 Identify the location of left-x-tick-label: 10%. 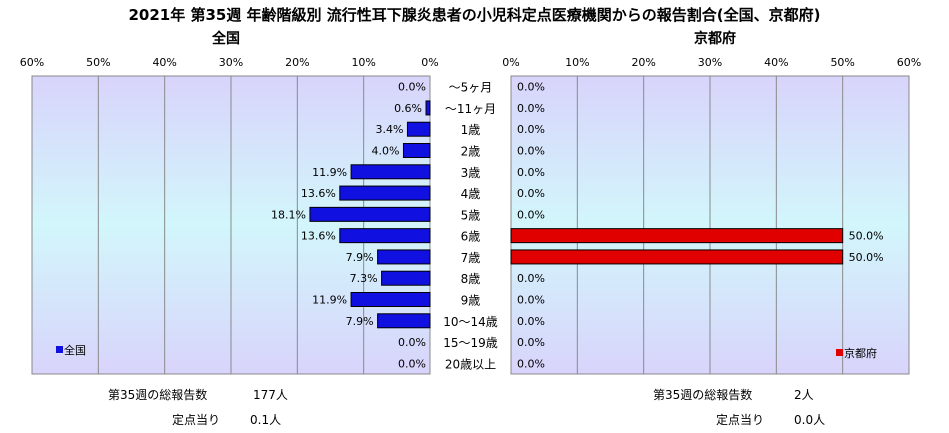
(363, 62).